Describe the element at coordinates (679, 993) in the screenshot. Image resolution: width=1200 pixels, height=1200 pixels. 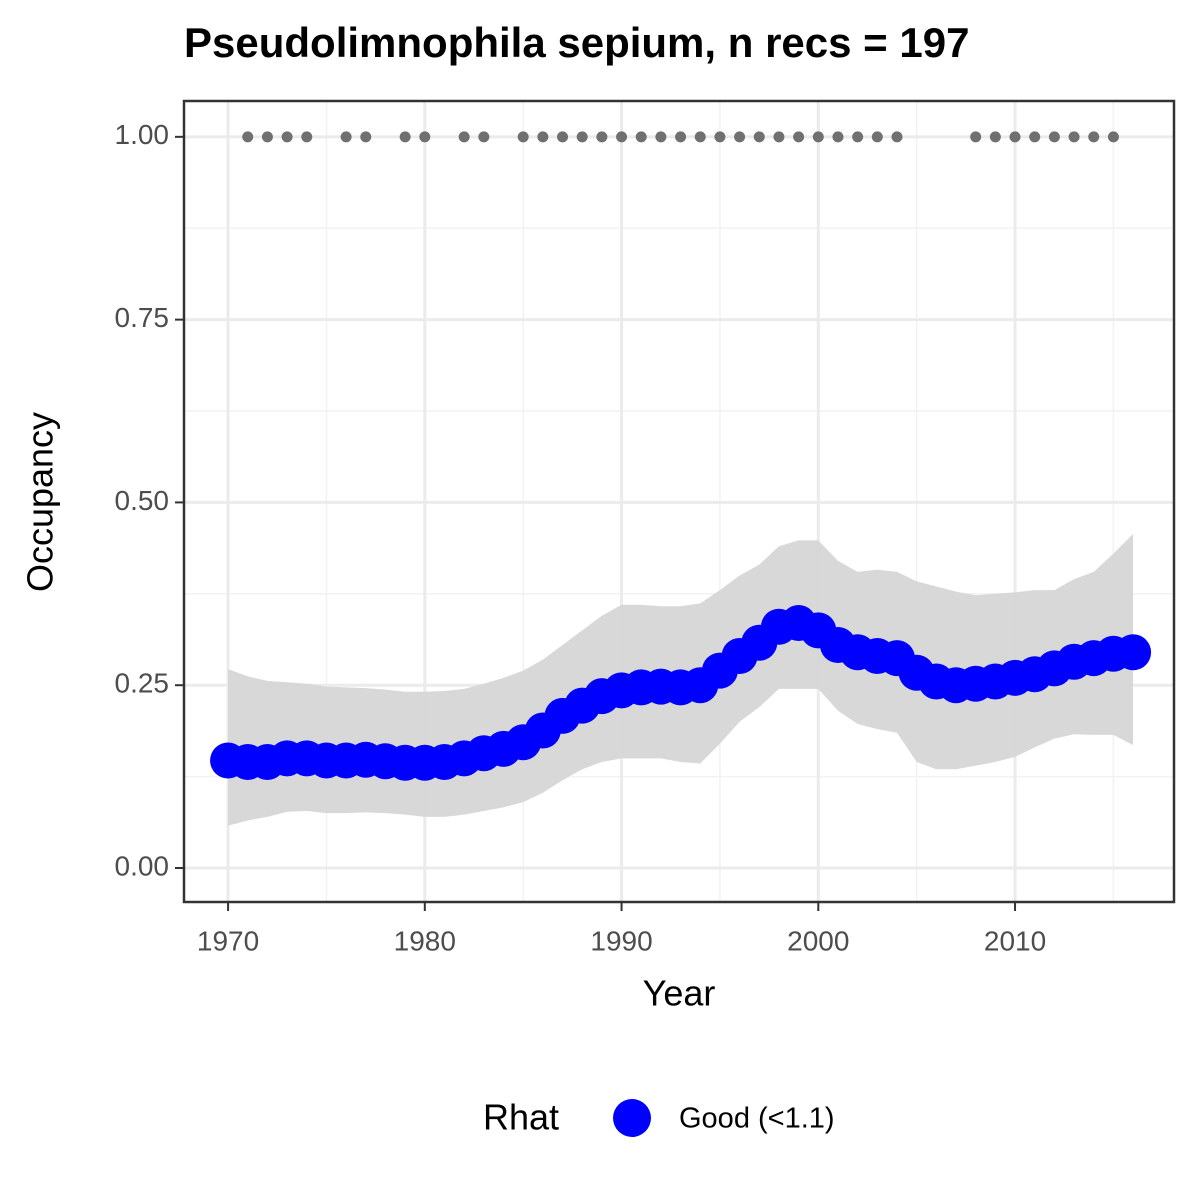
I see `x-axis-title: Year` at that location.